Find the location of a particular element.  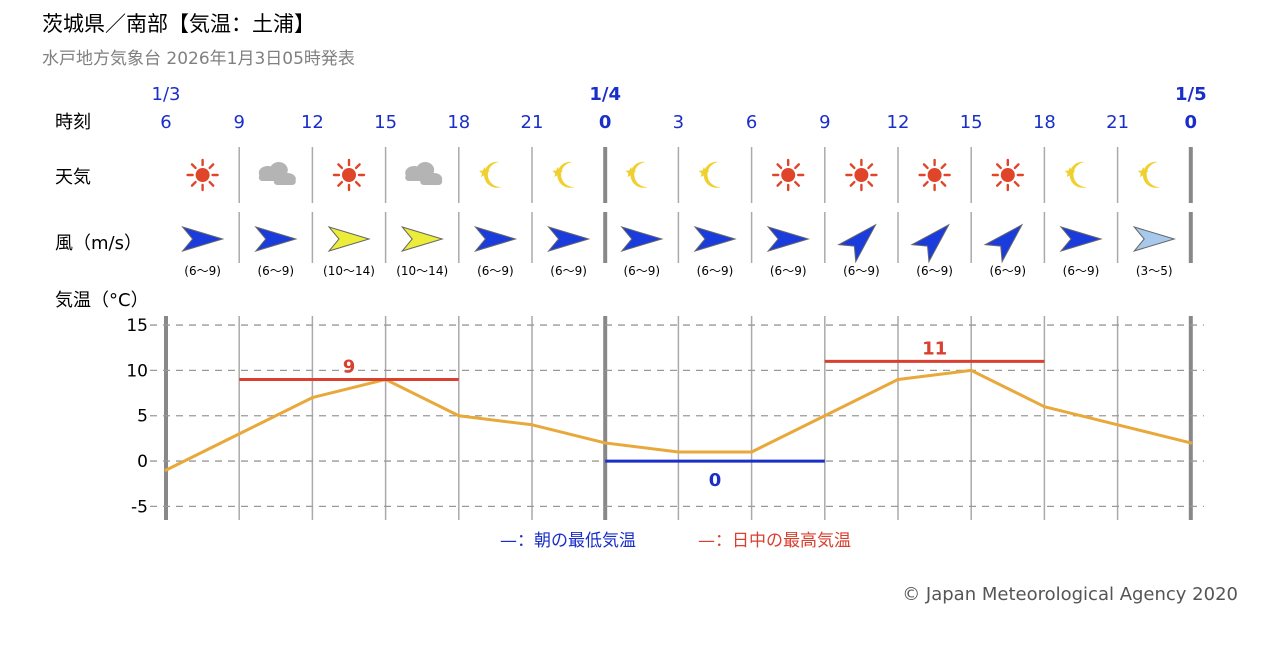

hour-label: 18 is located at coordinates (1044, 122).